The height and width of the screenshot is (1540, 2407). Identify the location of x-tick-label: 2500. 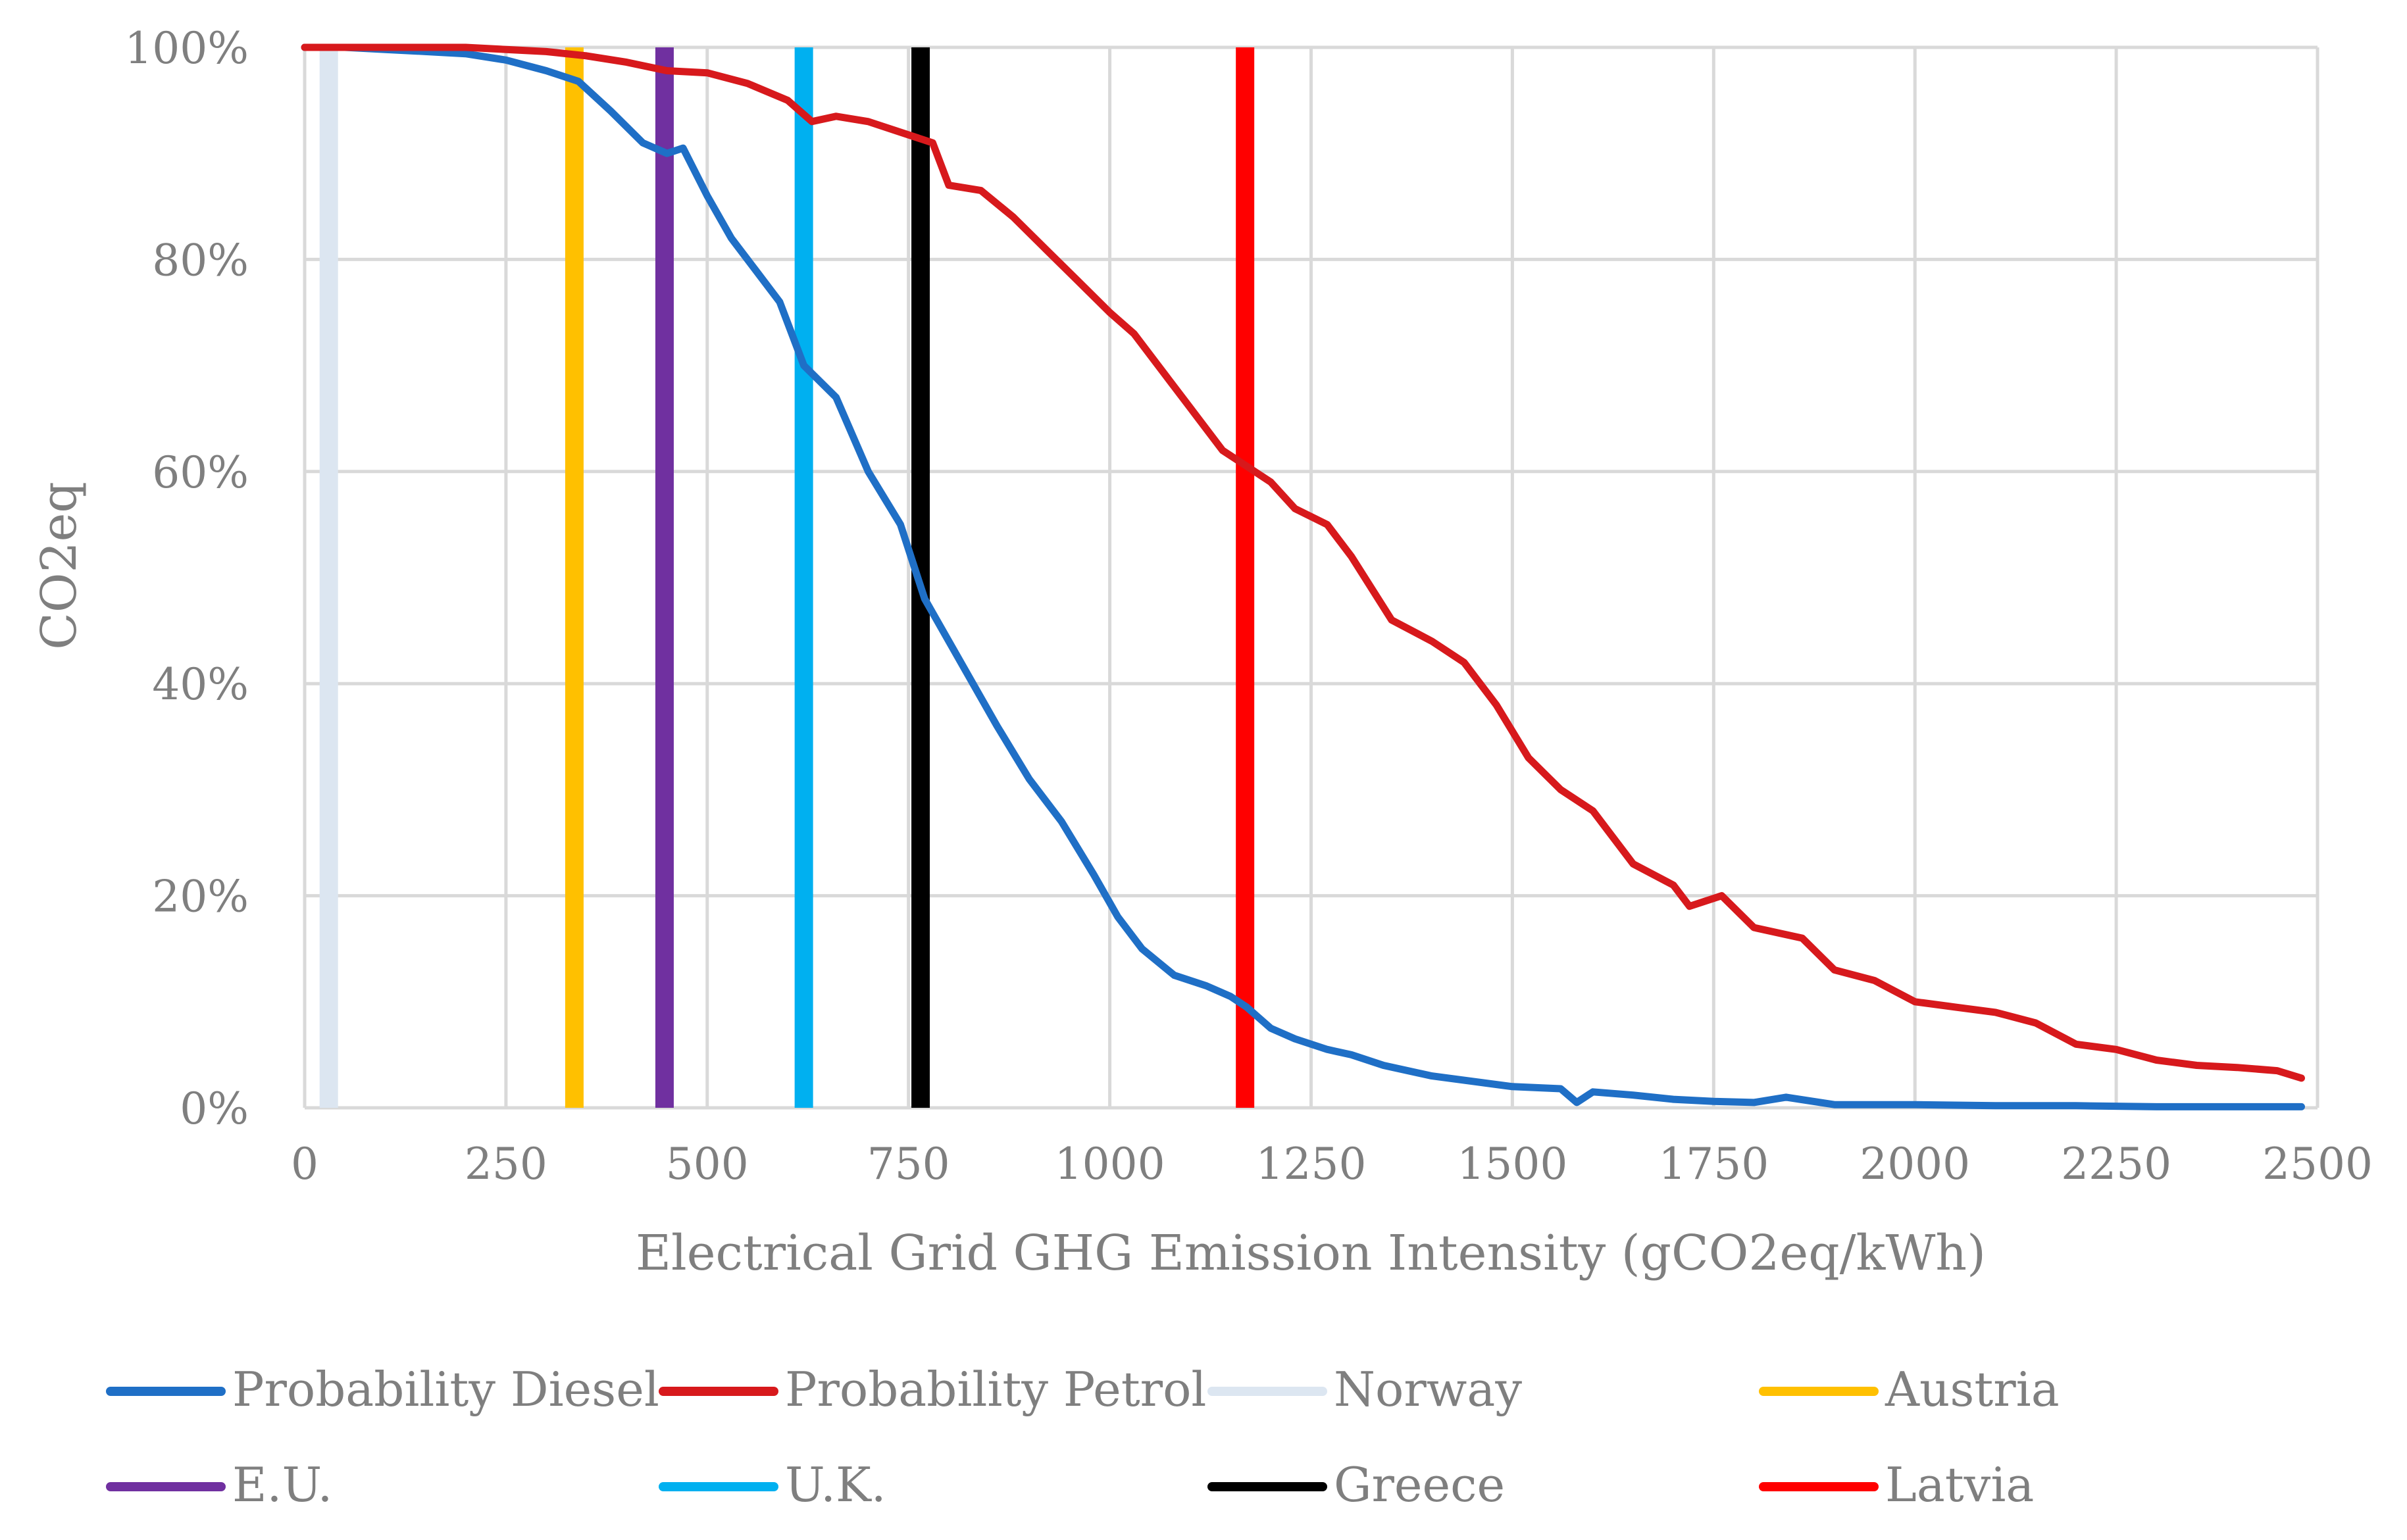
(2317, 1164).